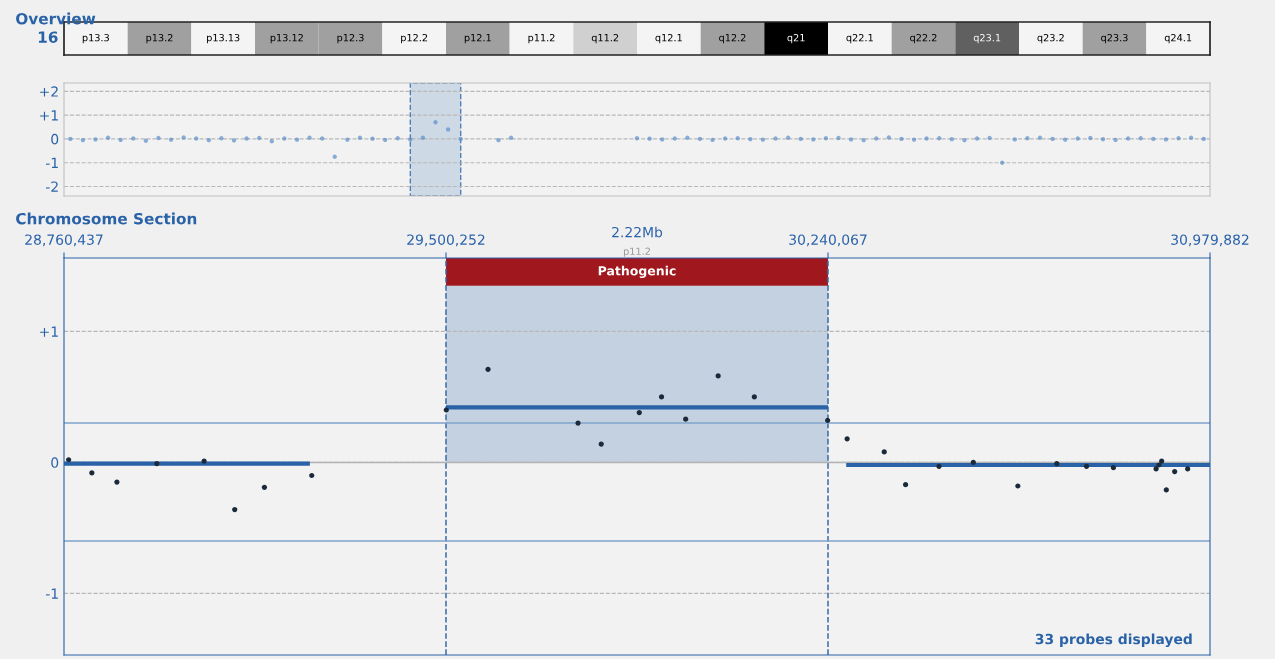  Describe the element at coordinates (541, 38) in the screenshot. I see `category-label: p11.2` at that location.